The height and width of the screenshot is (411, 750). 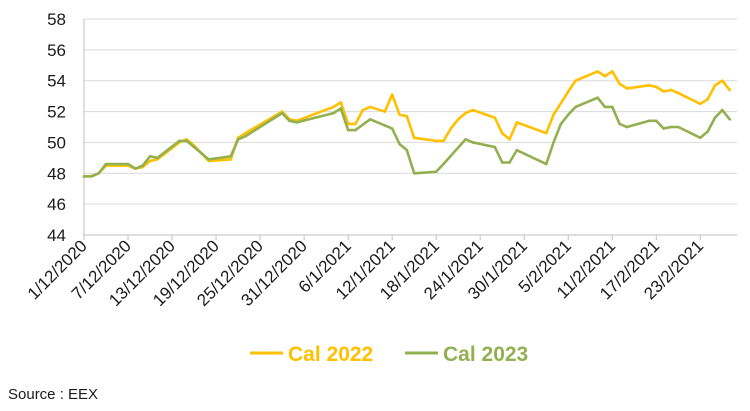 What do you see at coordinates (53, 394) in the screenshot?
I see `source-note: Source : EEX` at bounding box center [53, 394].